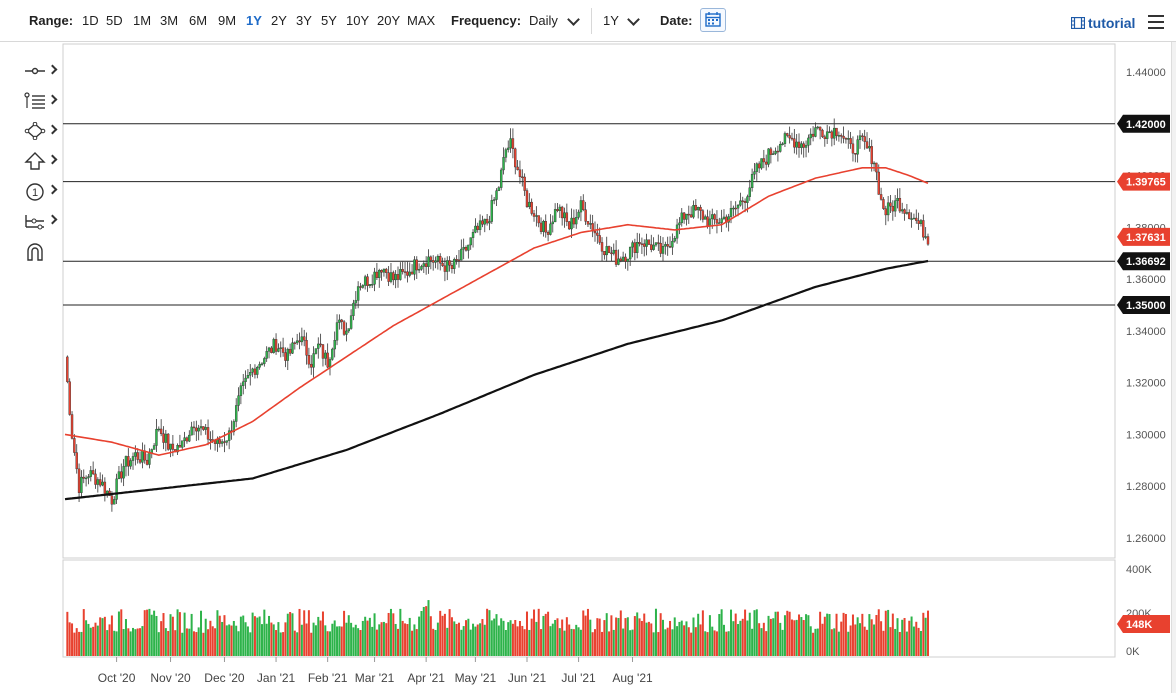  Describe the element at coordinates (169, 20) in the screenshot. I see `range-3m-button: 3M` at that location.